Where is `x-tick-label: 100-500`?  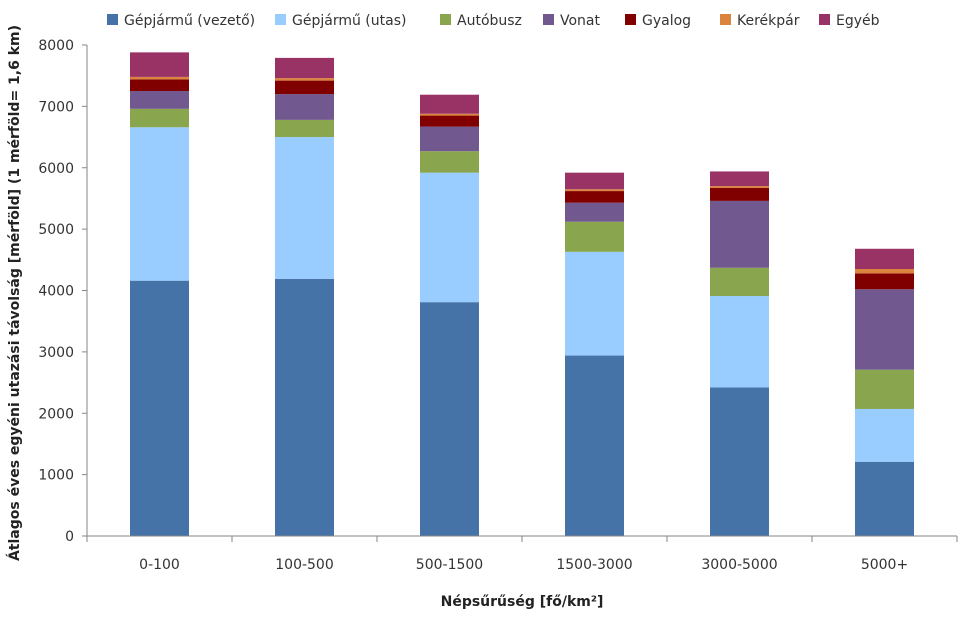 x-tick-label: 100-500 is located at coordinates (304, 565).